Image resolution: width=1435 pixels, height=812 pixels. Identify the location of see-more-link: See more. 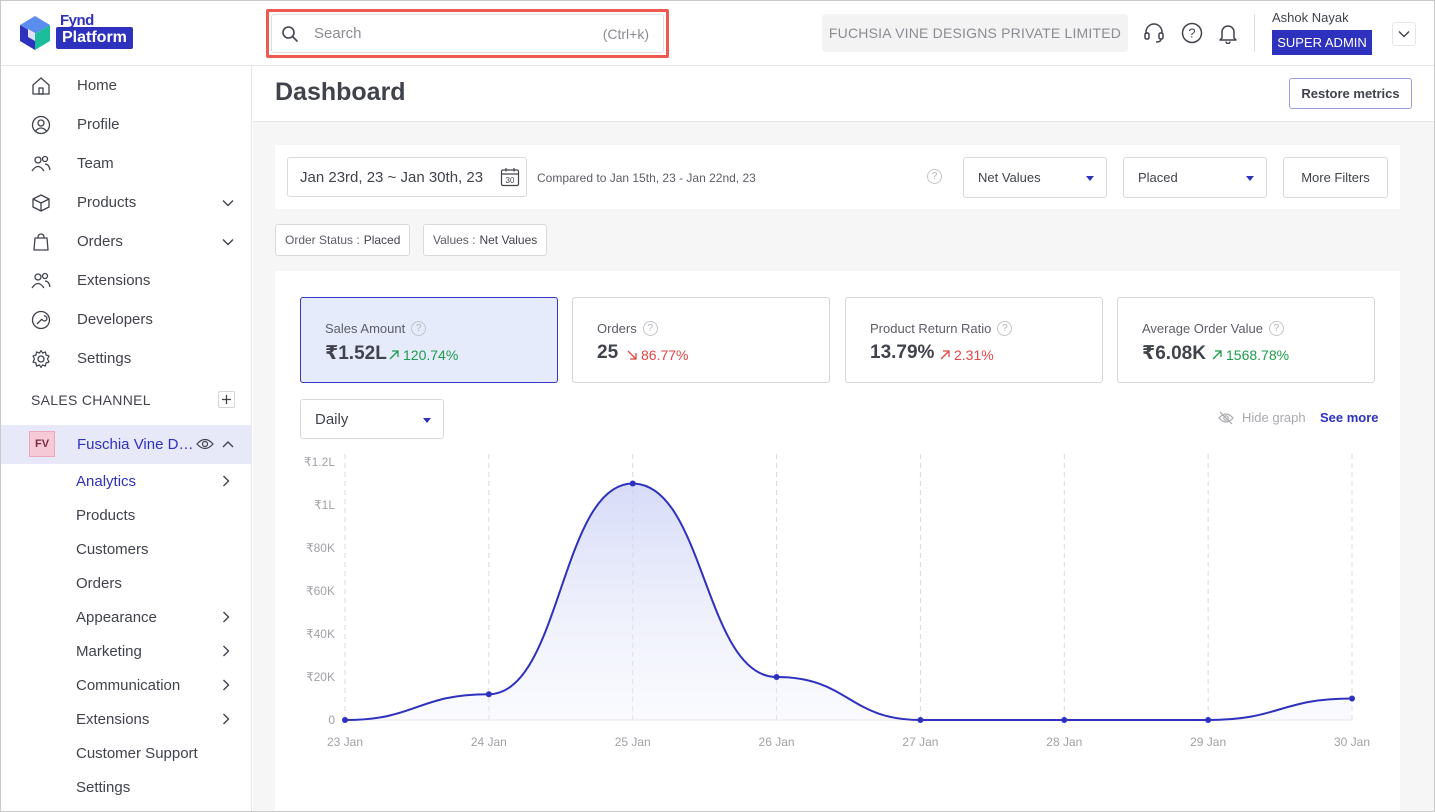
(1349, 417).